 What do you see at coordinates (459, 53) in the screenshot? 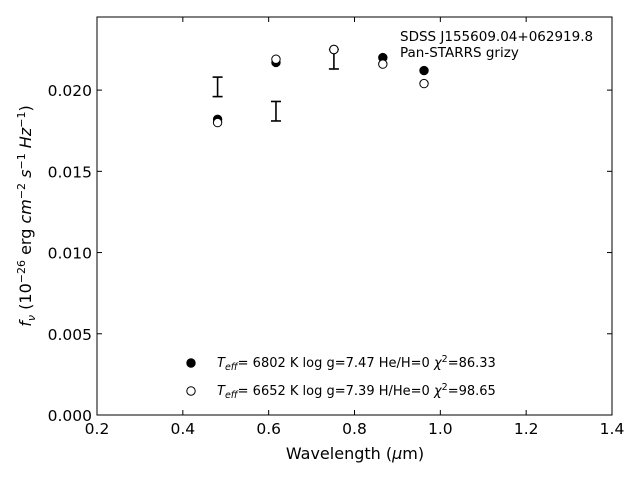
I see `annotation-survey: Pan-STARRS grizy` at bounding box center [459, 53].